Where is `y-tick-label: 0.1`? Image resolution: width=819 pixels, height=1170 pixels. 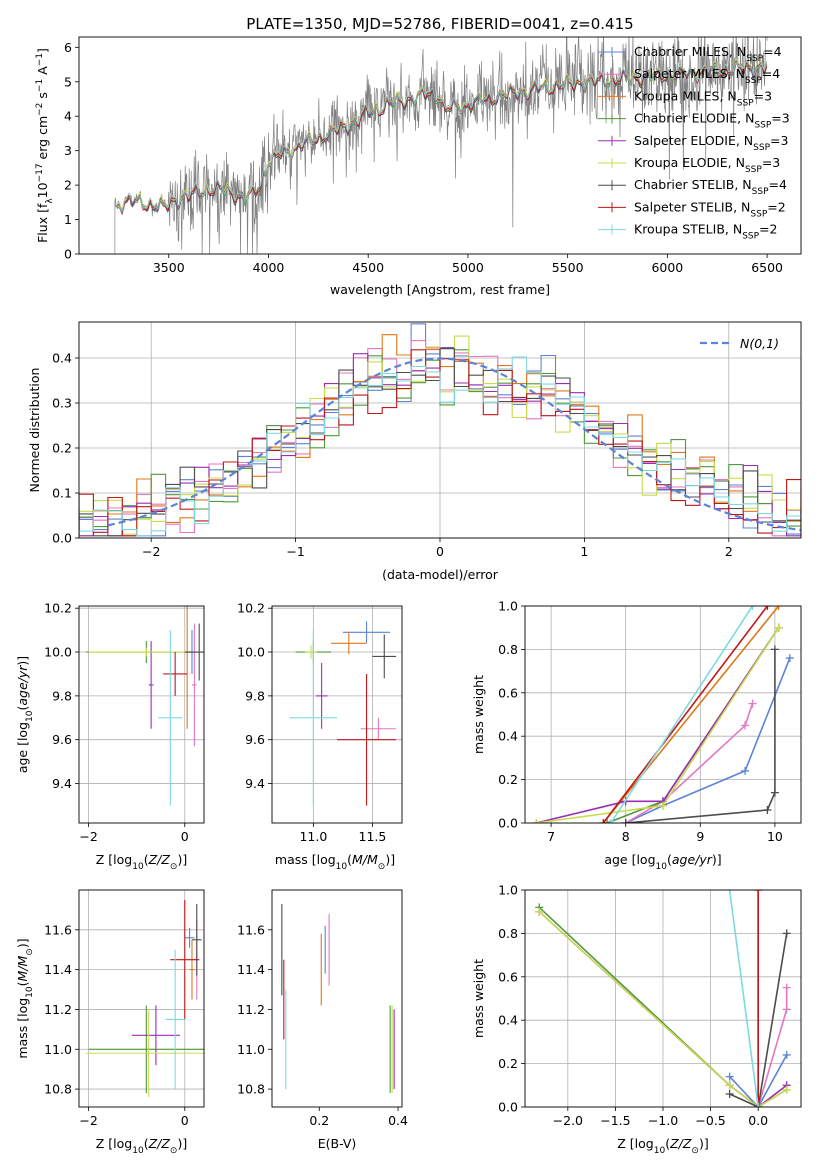
y-tick-label: 0.1 is located at coordinates (62, 493).